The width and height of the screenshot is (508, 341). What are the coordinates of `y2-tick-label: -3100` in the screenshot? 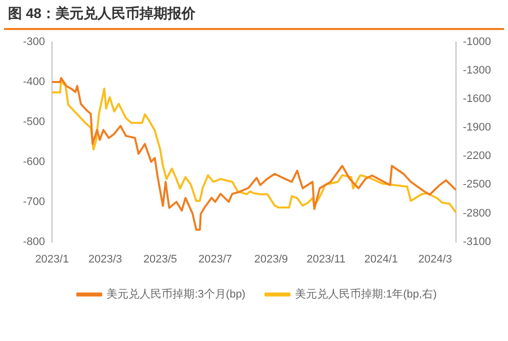 It's located at (477, 242).